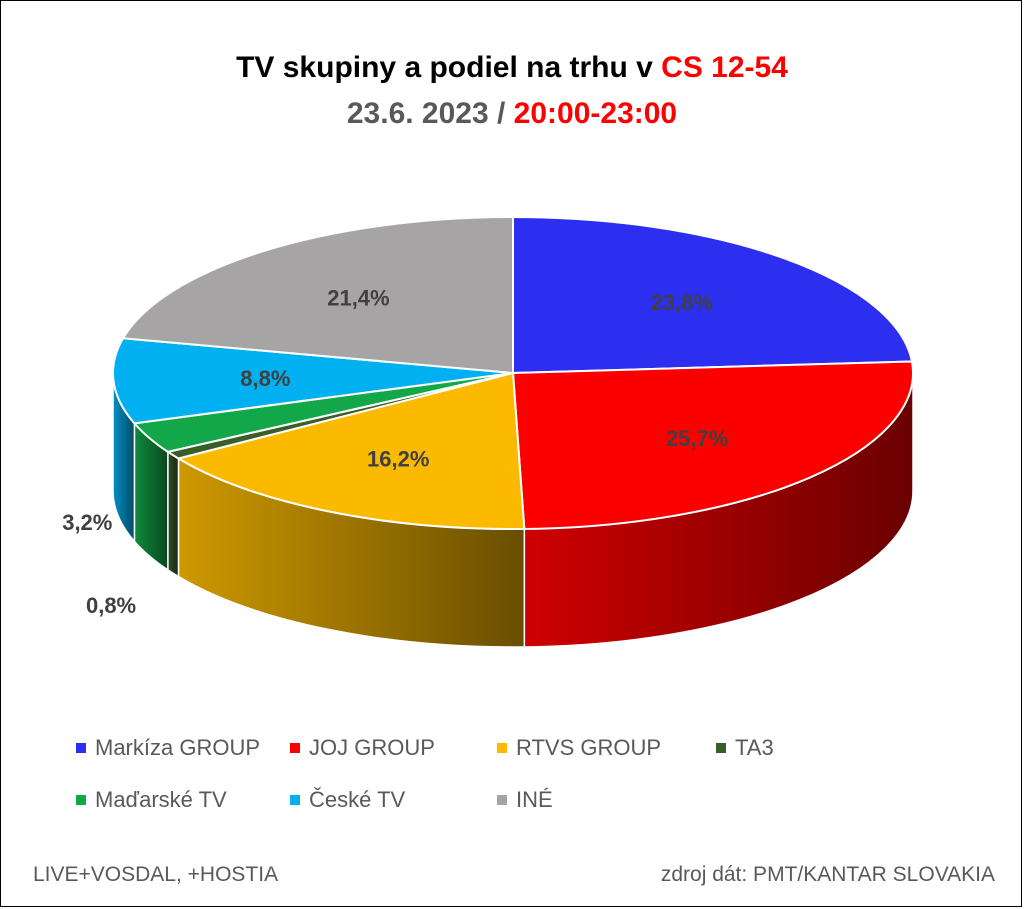  I want to click on data-label-7: 21,4%, so click(358, 297).